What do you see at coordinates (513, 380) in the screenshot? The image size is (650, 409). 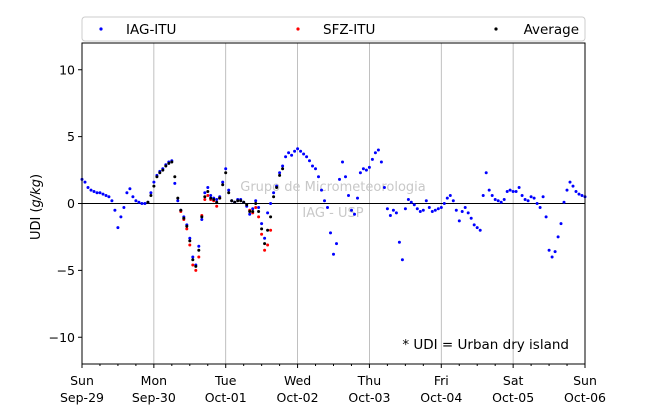 I see `x-tick-label-day: Sat` at bounding box center [513, 380].